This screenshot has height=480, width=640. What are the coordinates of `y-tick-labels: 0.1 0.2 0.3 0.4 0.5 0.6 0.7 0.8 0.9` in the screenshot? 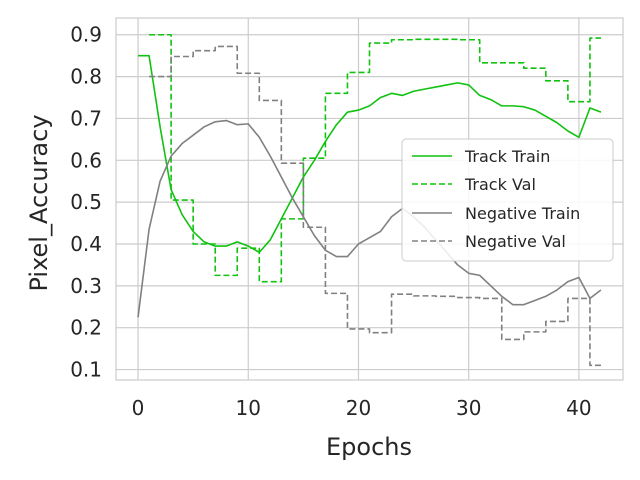 It's located at (86, 202).